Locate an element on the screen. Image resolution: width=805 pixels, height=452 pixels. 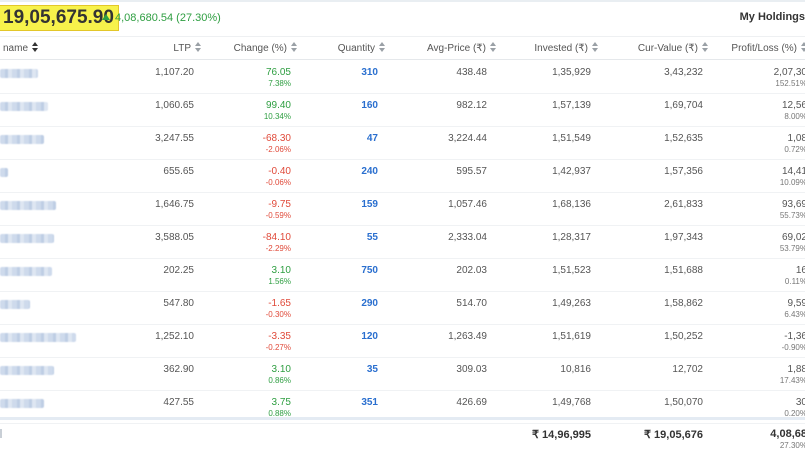
profit-loss-percent: 0.11% is located at coordinates (794, 281).